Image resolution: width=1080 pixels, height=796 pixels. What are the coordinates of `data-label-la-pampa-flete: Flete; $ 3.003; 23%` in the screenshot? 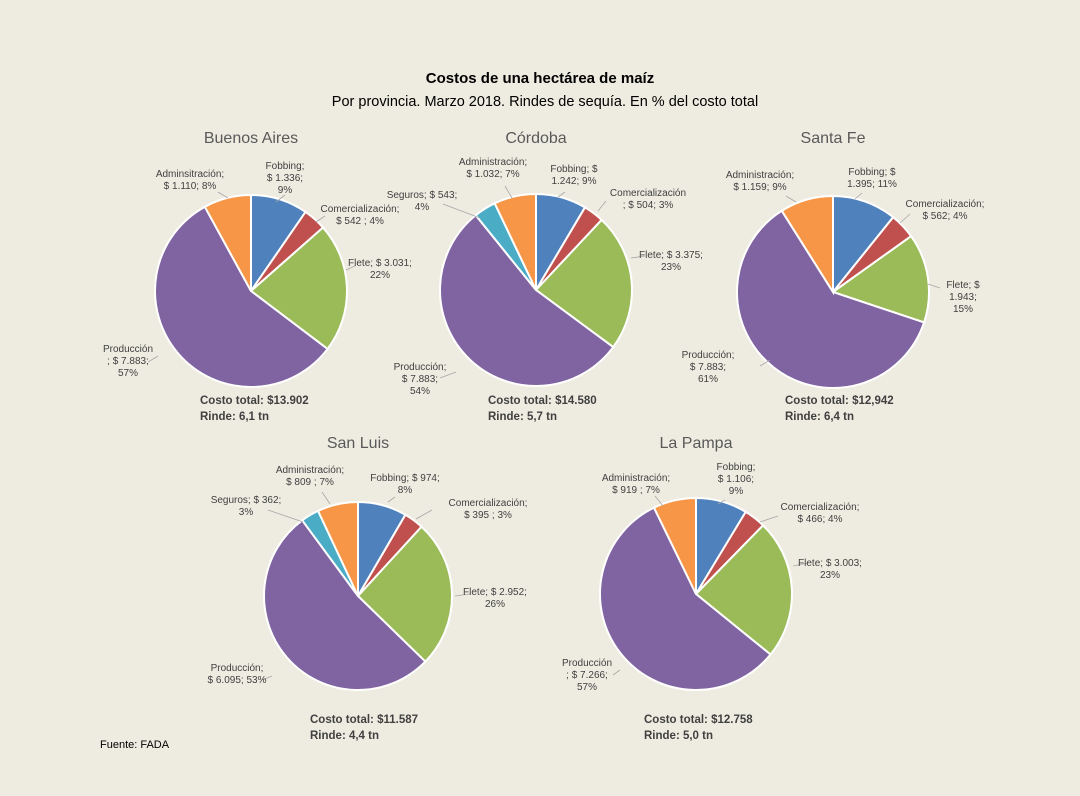 It's located at (830, 569).